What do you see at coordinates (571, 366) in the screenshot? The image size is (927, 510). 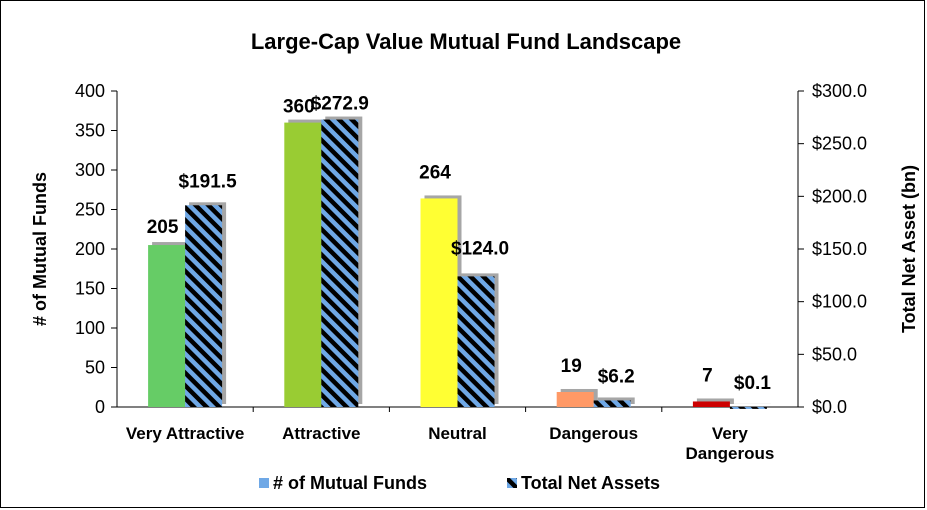 I see `data-label-mutual-funds: 19` at bounding box center [571, 366].